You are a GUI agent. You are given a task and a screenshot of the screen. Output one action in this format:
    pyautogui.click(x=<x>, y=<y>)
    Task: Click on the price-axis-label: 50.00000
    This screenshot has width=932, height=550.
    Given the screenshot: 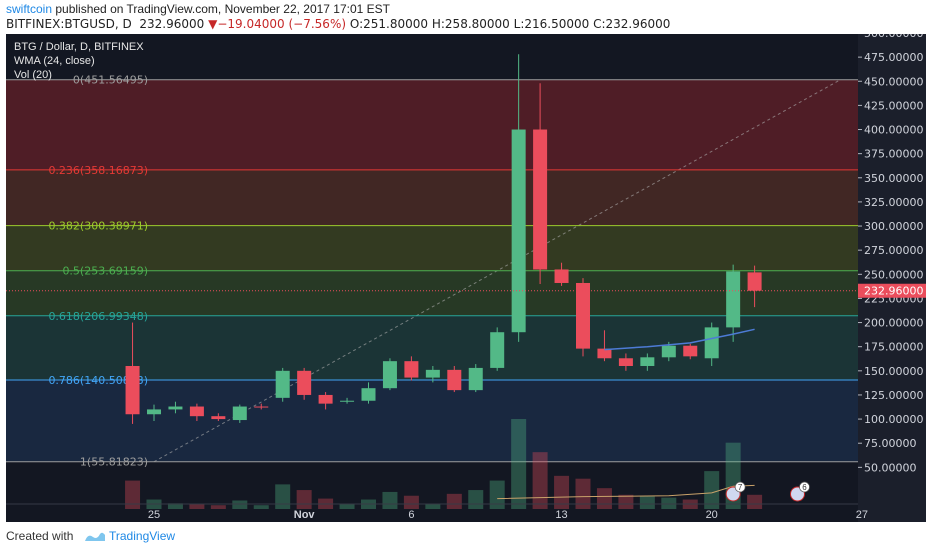 What is the action you would take?
    pyautogui.click(x=890, y=467)
    